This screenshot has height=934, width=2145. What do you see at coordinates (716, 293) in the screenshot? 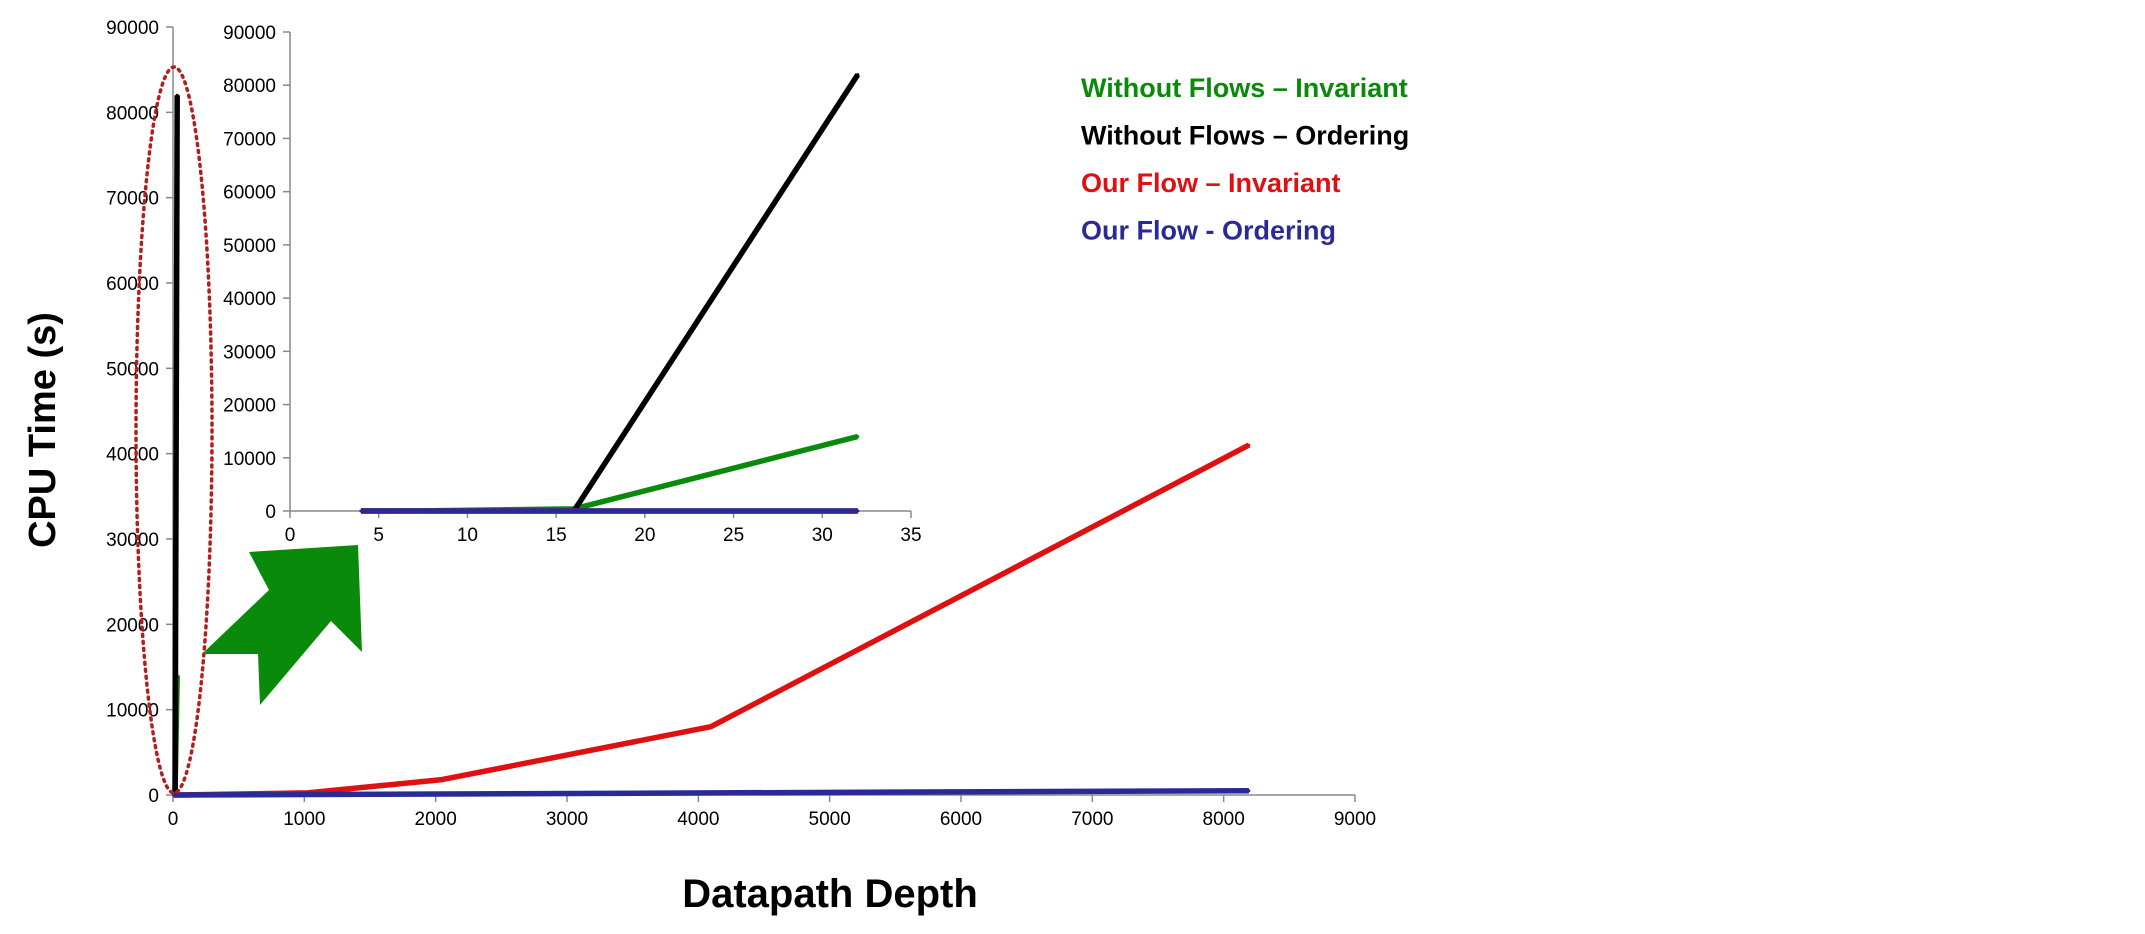
I see `series-line-black` at bounding box center [716, 293].